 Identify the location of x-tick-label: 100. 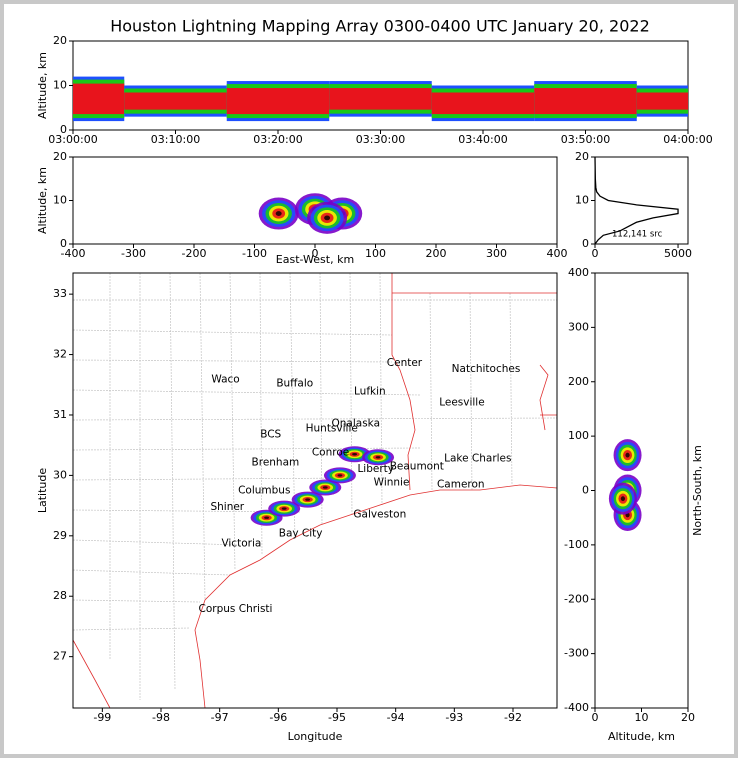
(375, 253).